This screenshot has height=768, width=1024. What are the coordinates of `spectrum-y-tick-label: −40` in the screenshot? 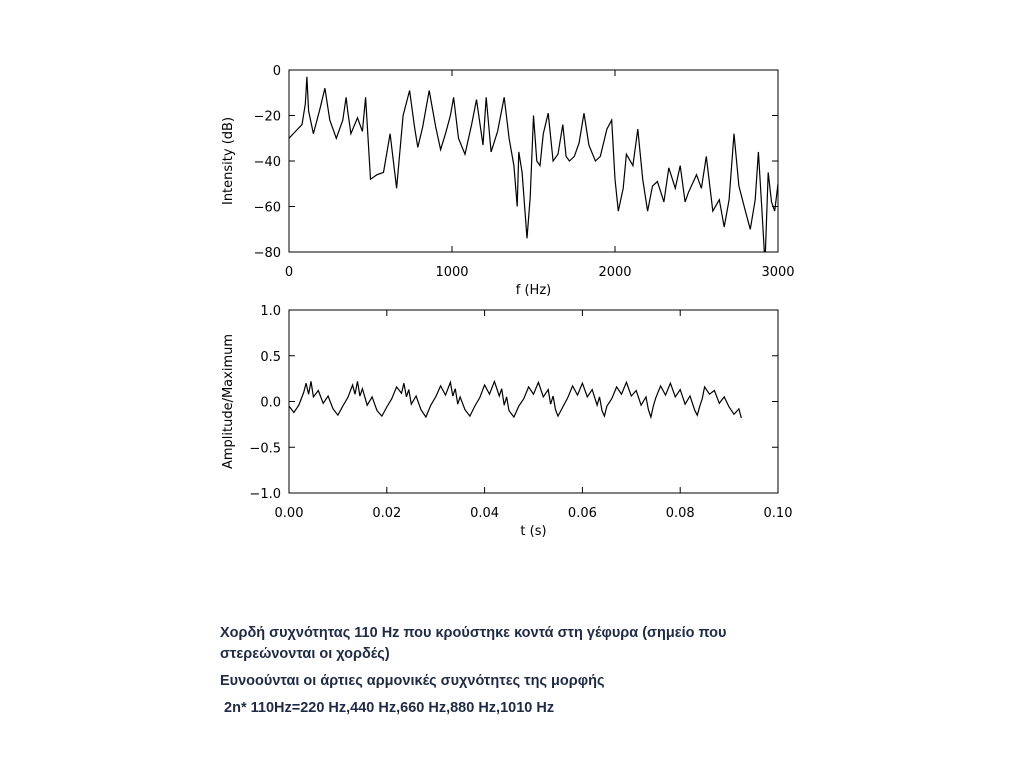 It's located at (267, 162).